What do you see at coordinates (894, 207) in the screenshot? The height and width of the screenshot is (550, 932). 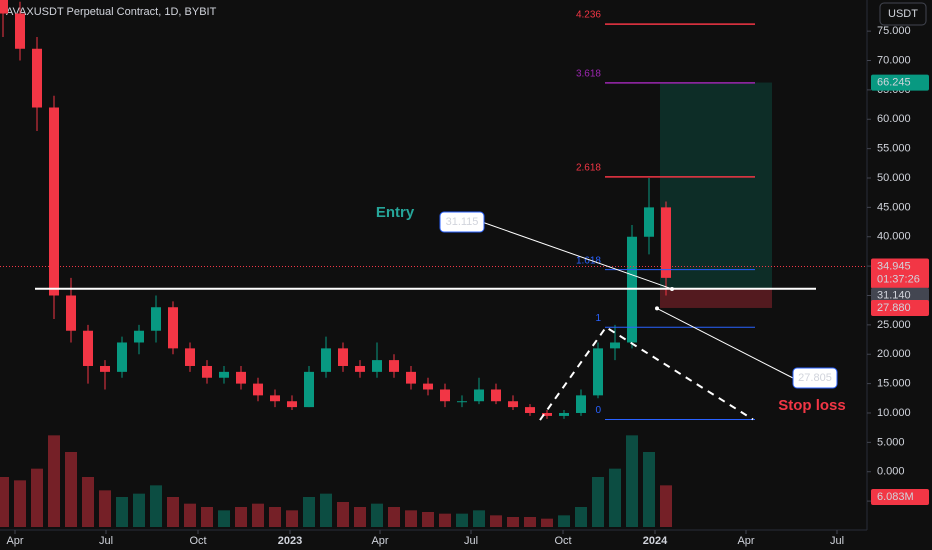 I see `y-tick-label: 45.000` at bounding box center [894, 207].